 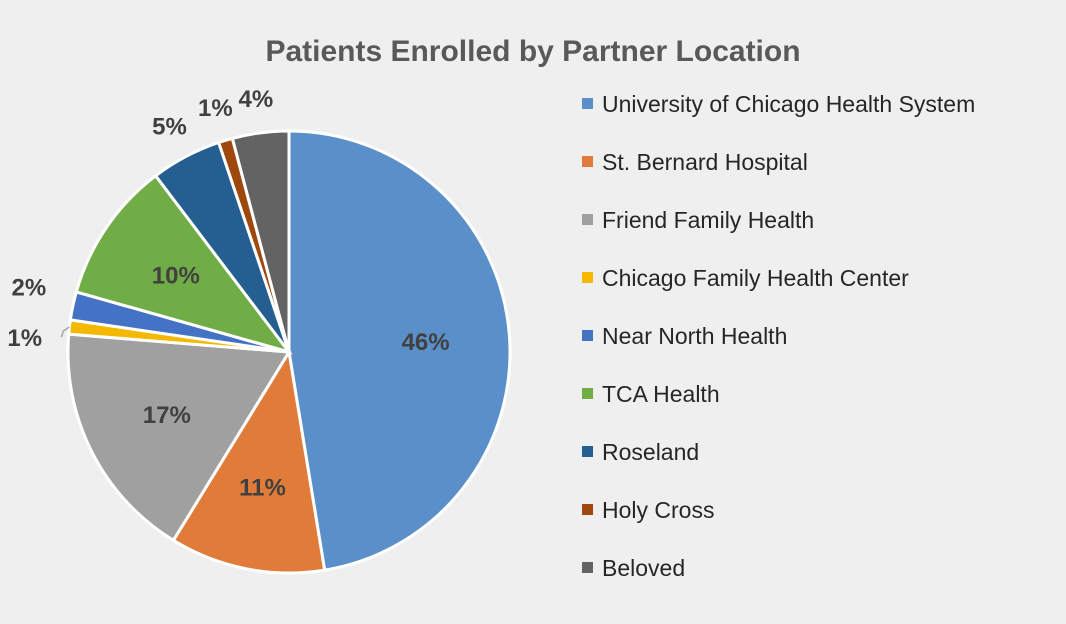 What do you see at coordinates (650, 452) in the screenshot?
I see `legend-label-roseland: Roseland` at bounding box center [650, 452].